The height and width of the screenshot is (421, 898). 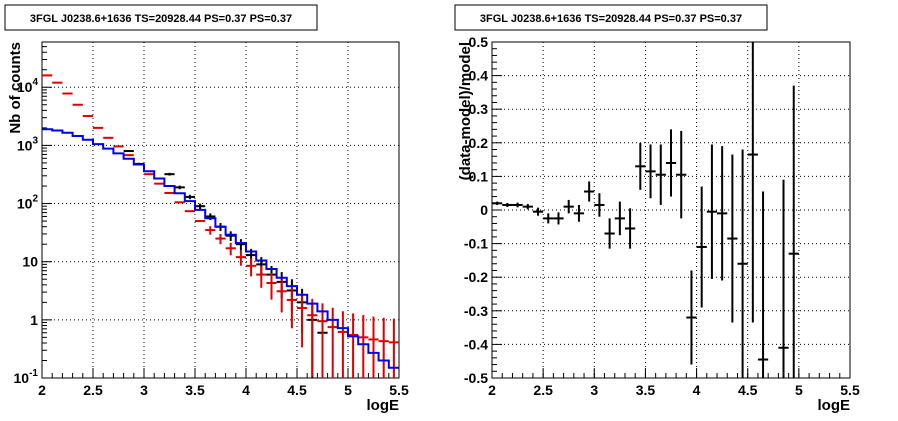 What do you see at coordinates (543, 390) in the screenshot?
I see `x-tick-label-right: 2.5` at bounding box center [543, 390].